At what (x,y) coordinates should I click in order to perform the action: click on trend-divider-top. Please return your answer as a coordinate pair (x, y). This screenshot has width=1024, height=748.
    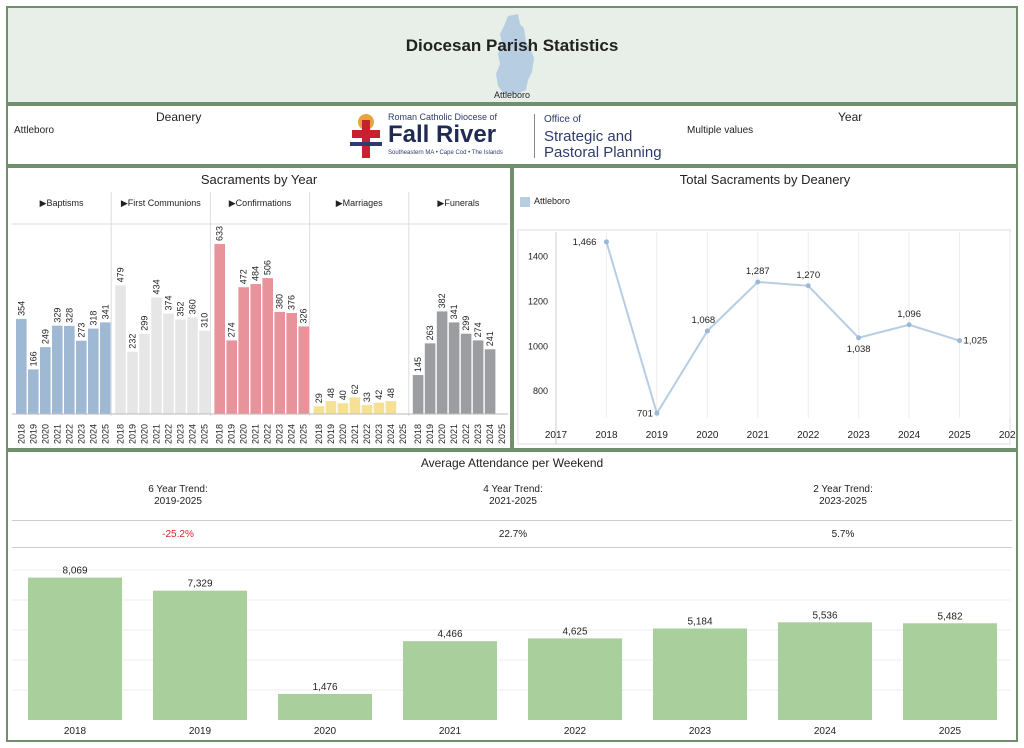
    Looking at the image, I should click on (512, 520).